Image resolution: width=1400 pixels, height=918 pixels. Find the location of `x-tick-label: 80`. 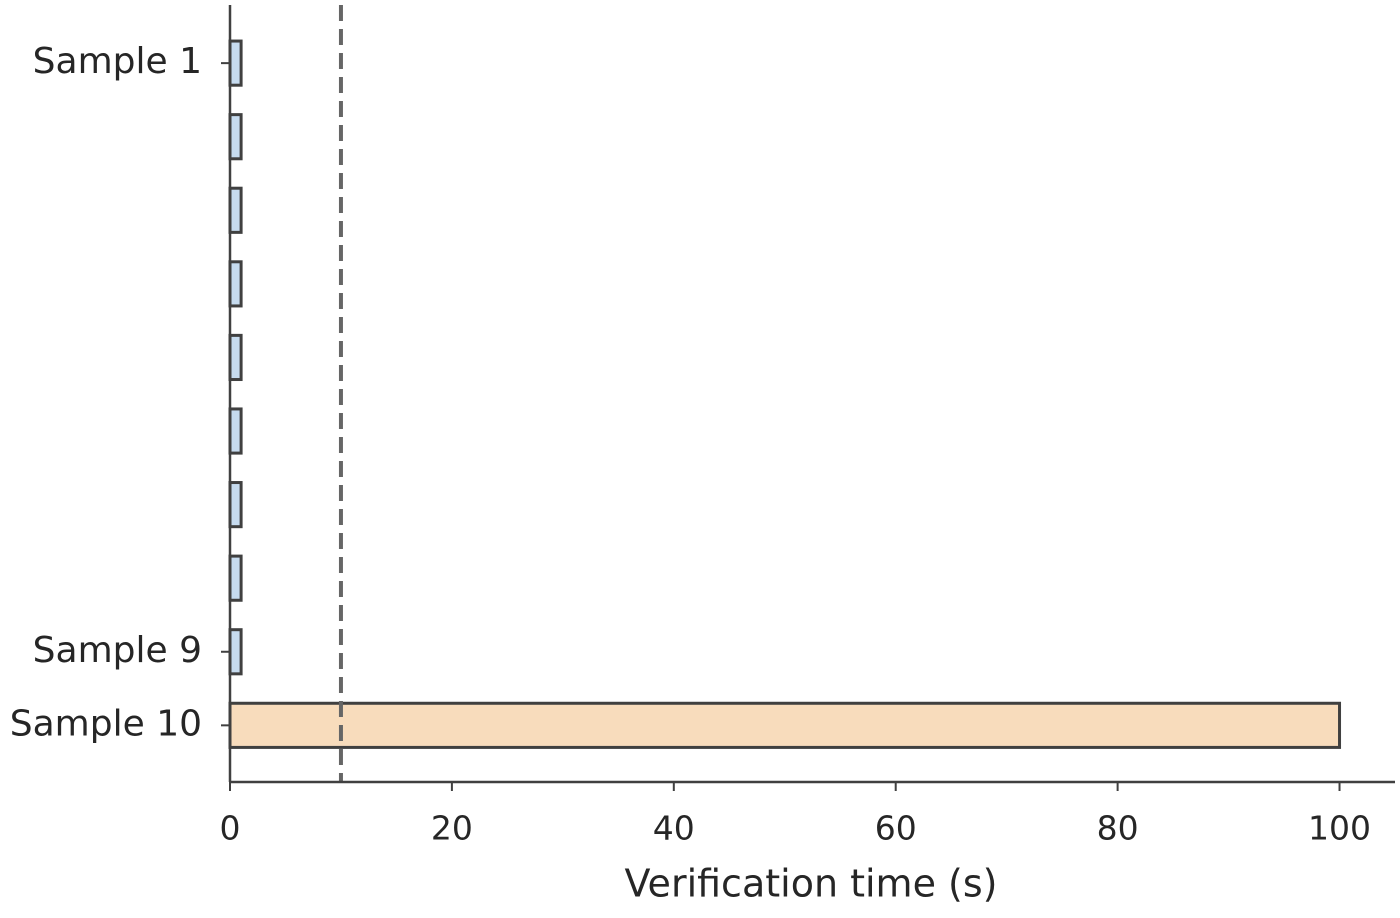

x-tick-label: 80 is located at coordinates (1118, 828).